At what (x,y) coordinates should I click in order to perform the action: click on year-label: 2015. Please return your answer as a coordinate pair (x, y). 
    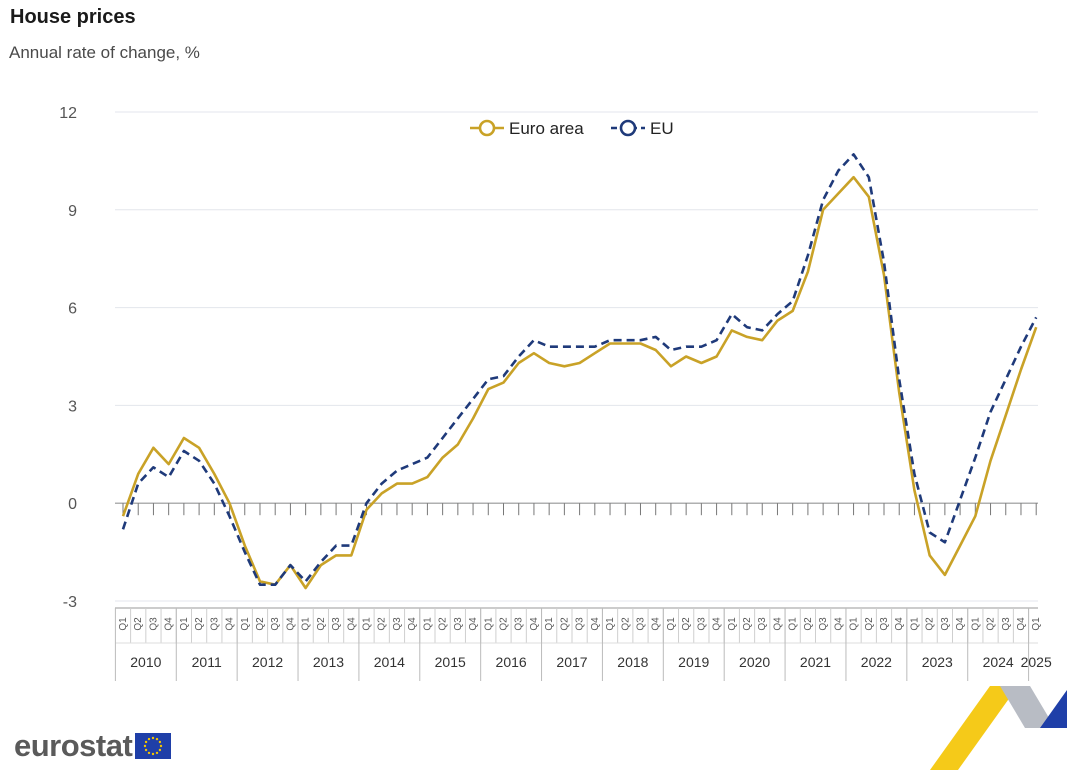
    Looking at the image, I should click on (450, 662).